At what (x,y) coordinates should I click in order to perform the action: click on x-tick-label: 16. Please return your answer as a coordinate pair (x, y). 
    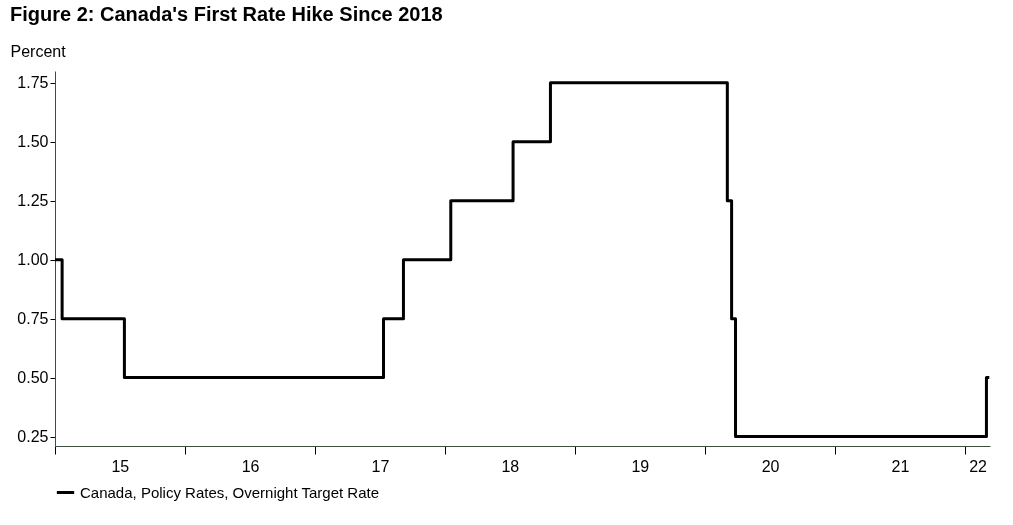
    Looking at the image, I should click on (250, 466).